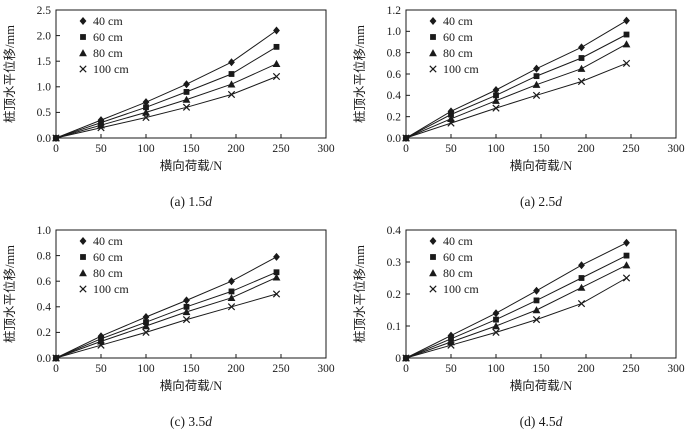 Image resolution: width=700 pixels, height=441 pixels. Describe the element at coordinates (394, 263) in the screenshot. I see `y-tick-label: 0.3` at that location.